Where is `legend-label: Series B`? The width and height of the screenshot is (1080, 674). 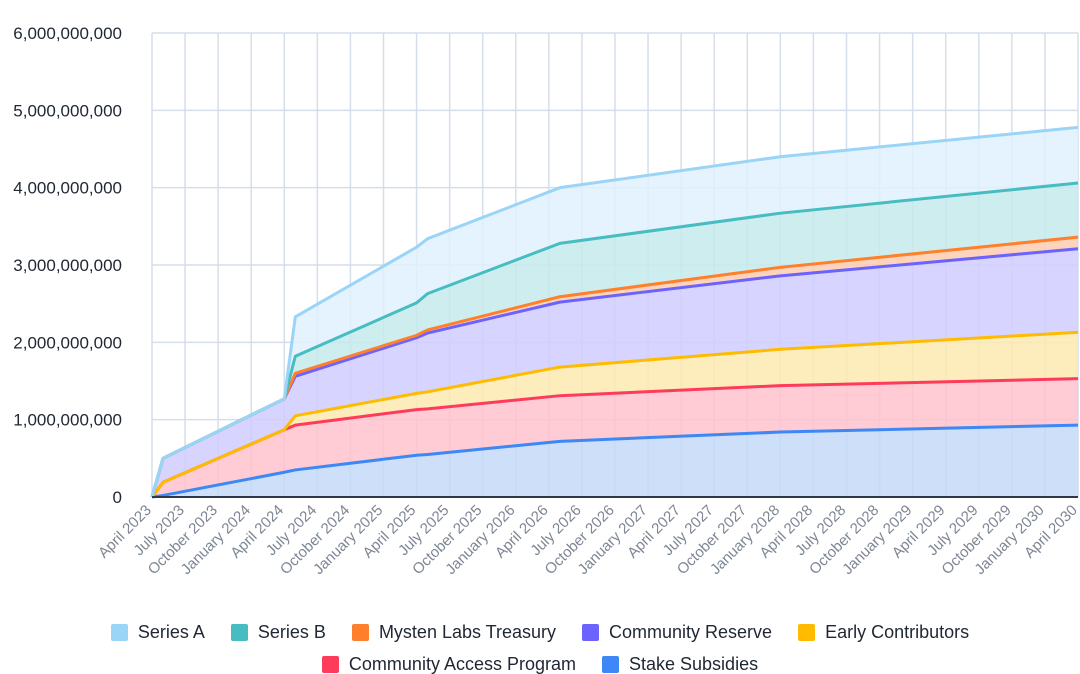 legend-label: Series B is located at coordinates (291, 632).